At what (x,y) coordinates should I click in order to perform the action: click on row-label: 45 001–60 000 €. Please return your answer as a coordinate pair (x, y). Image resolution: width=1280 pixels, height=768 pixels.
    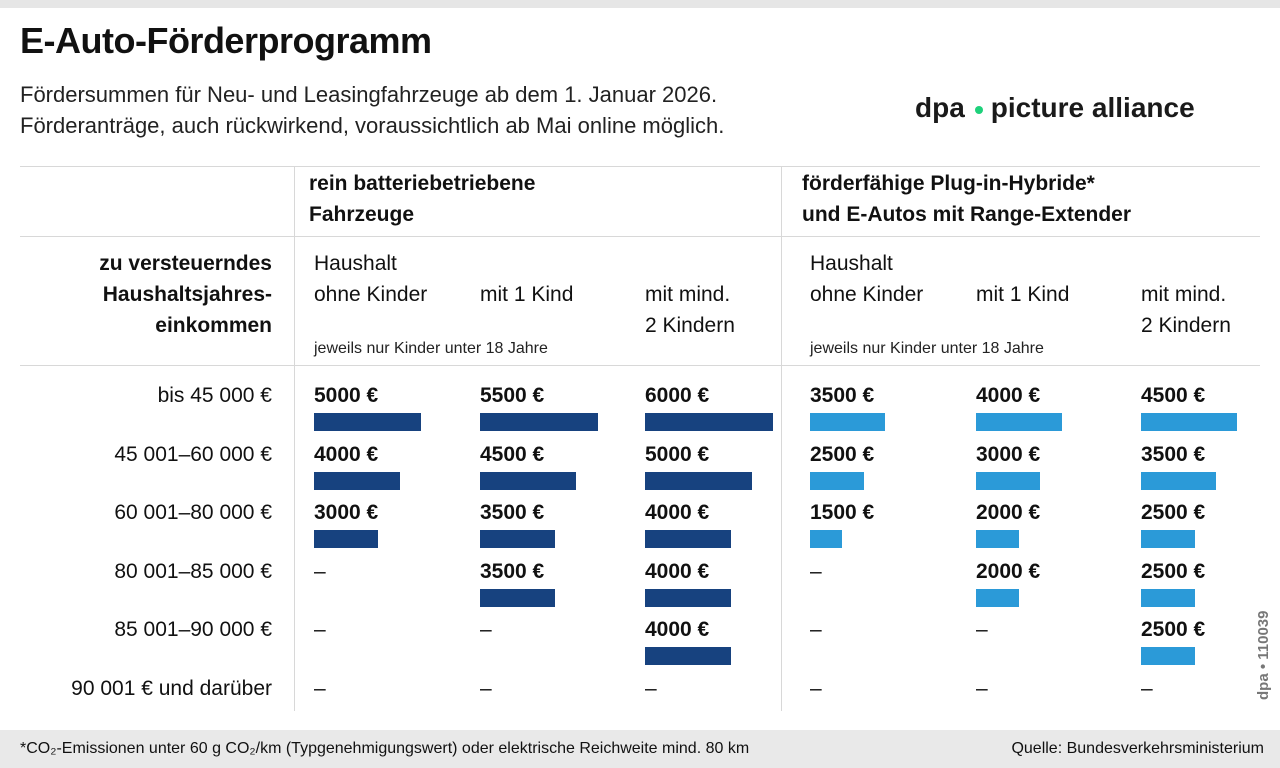
    Looking at the image, I should click on (193, 454).